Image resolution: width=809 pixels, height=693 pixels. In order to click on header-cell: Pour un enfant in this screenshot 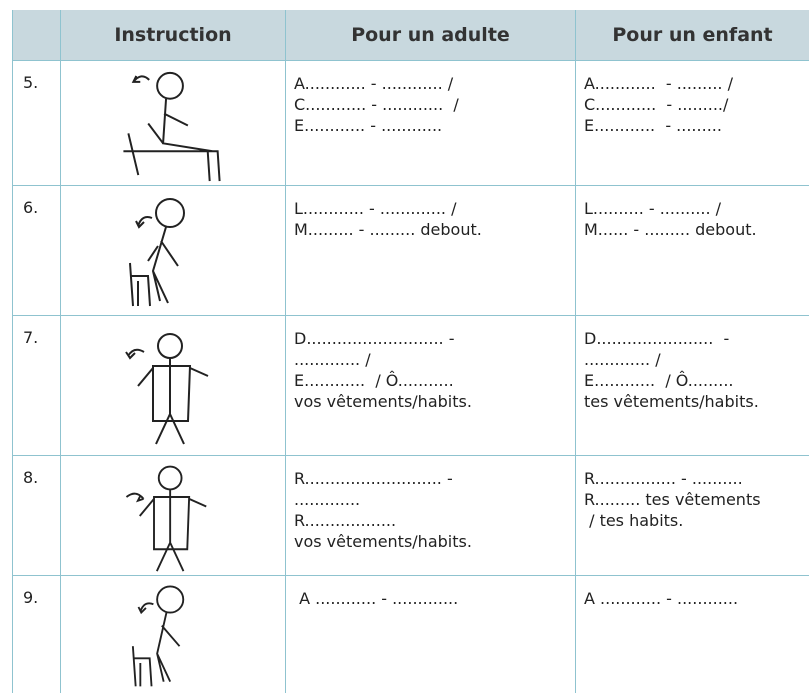, I will do `click(692, 35)`.